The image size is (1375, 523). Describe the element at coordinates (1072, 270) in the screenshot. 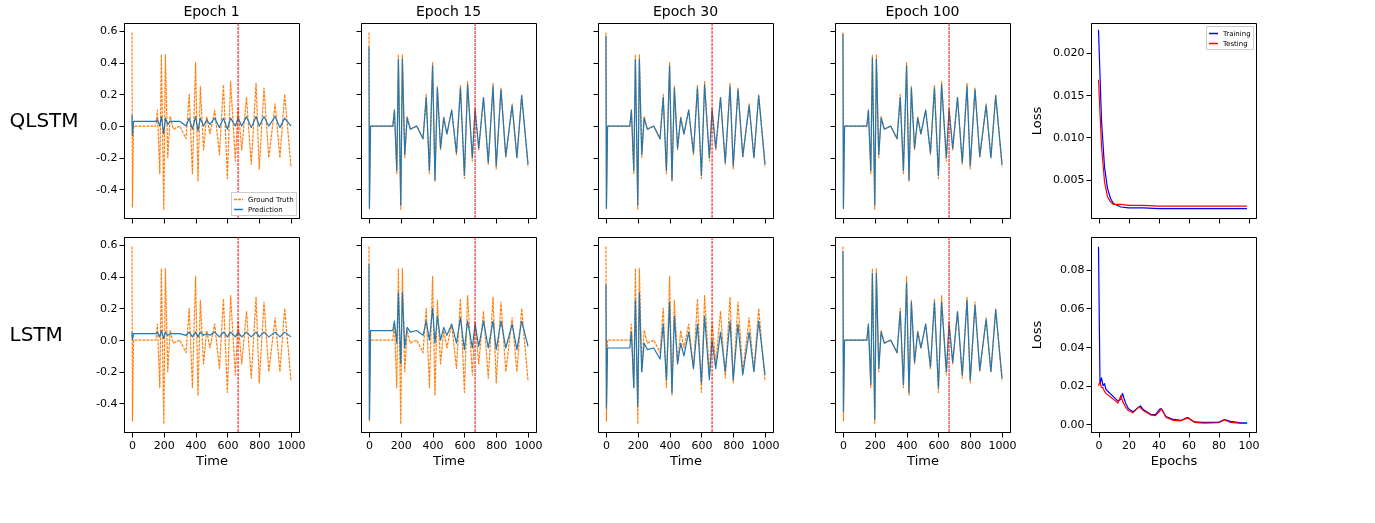

I see `y-tick-label: 0.08` at that location.